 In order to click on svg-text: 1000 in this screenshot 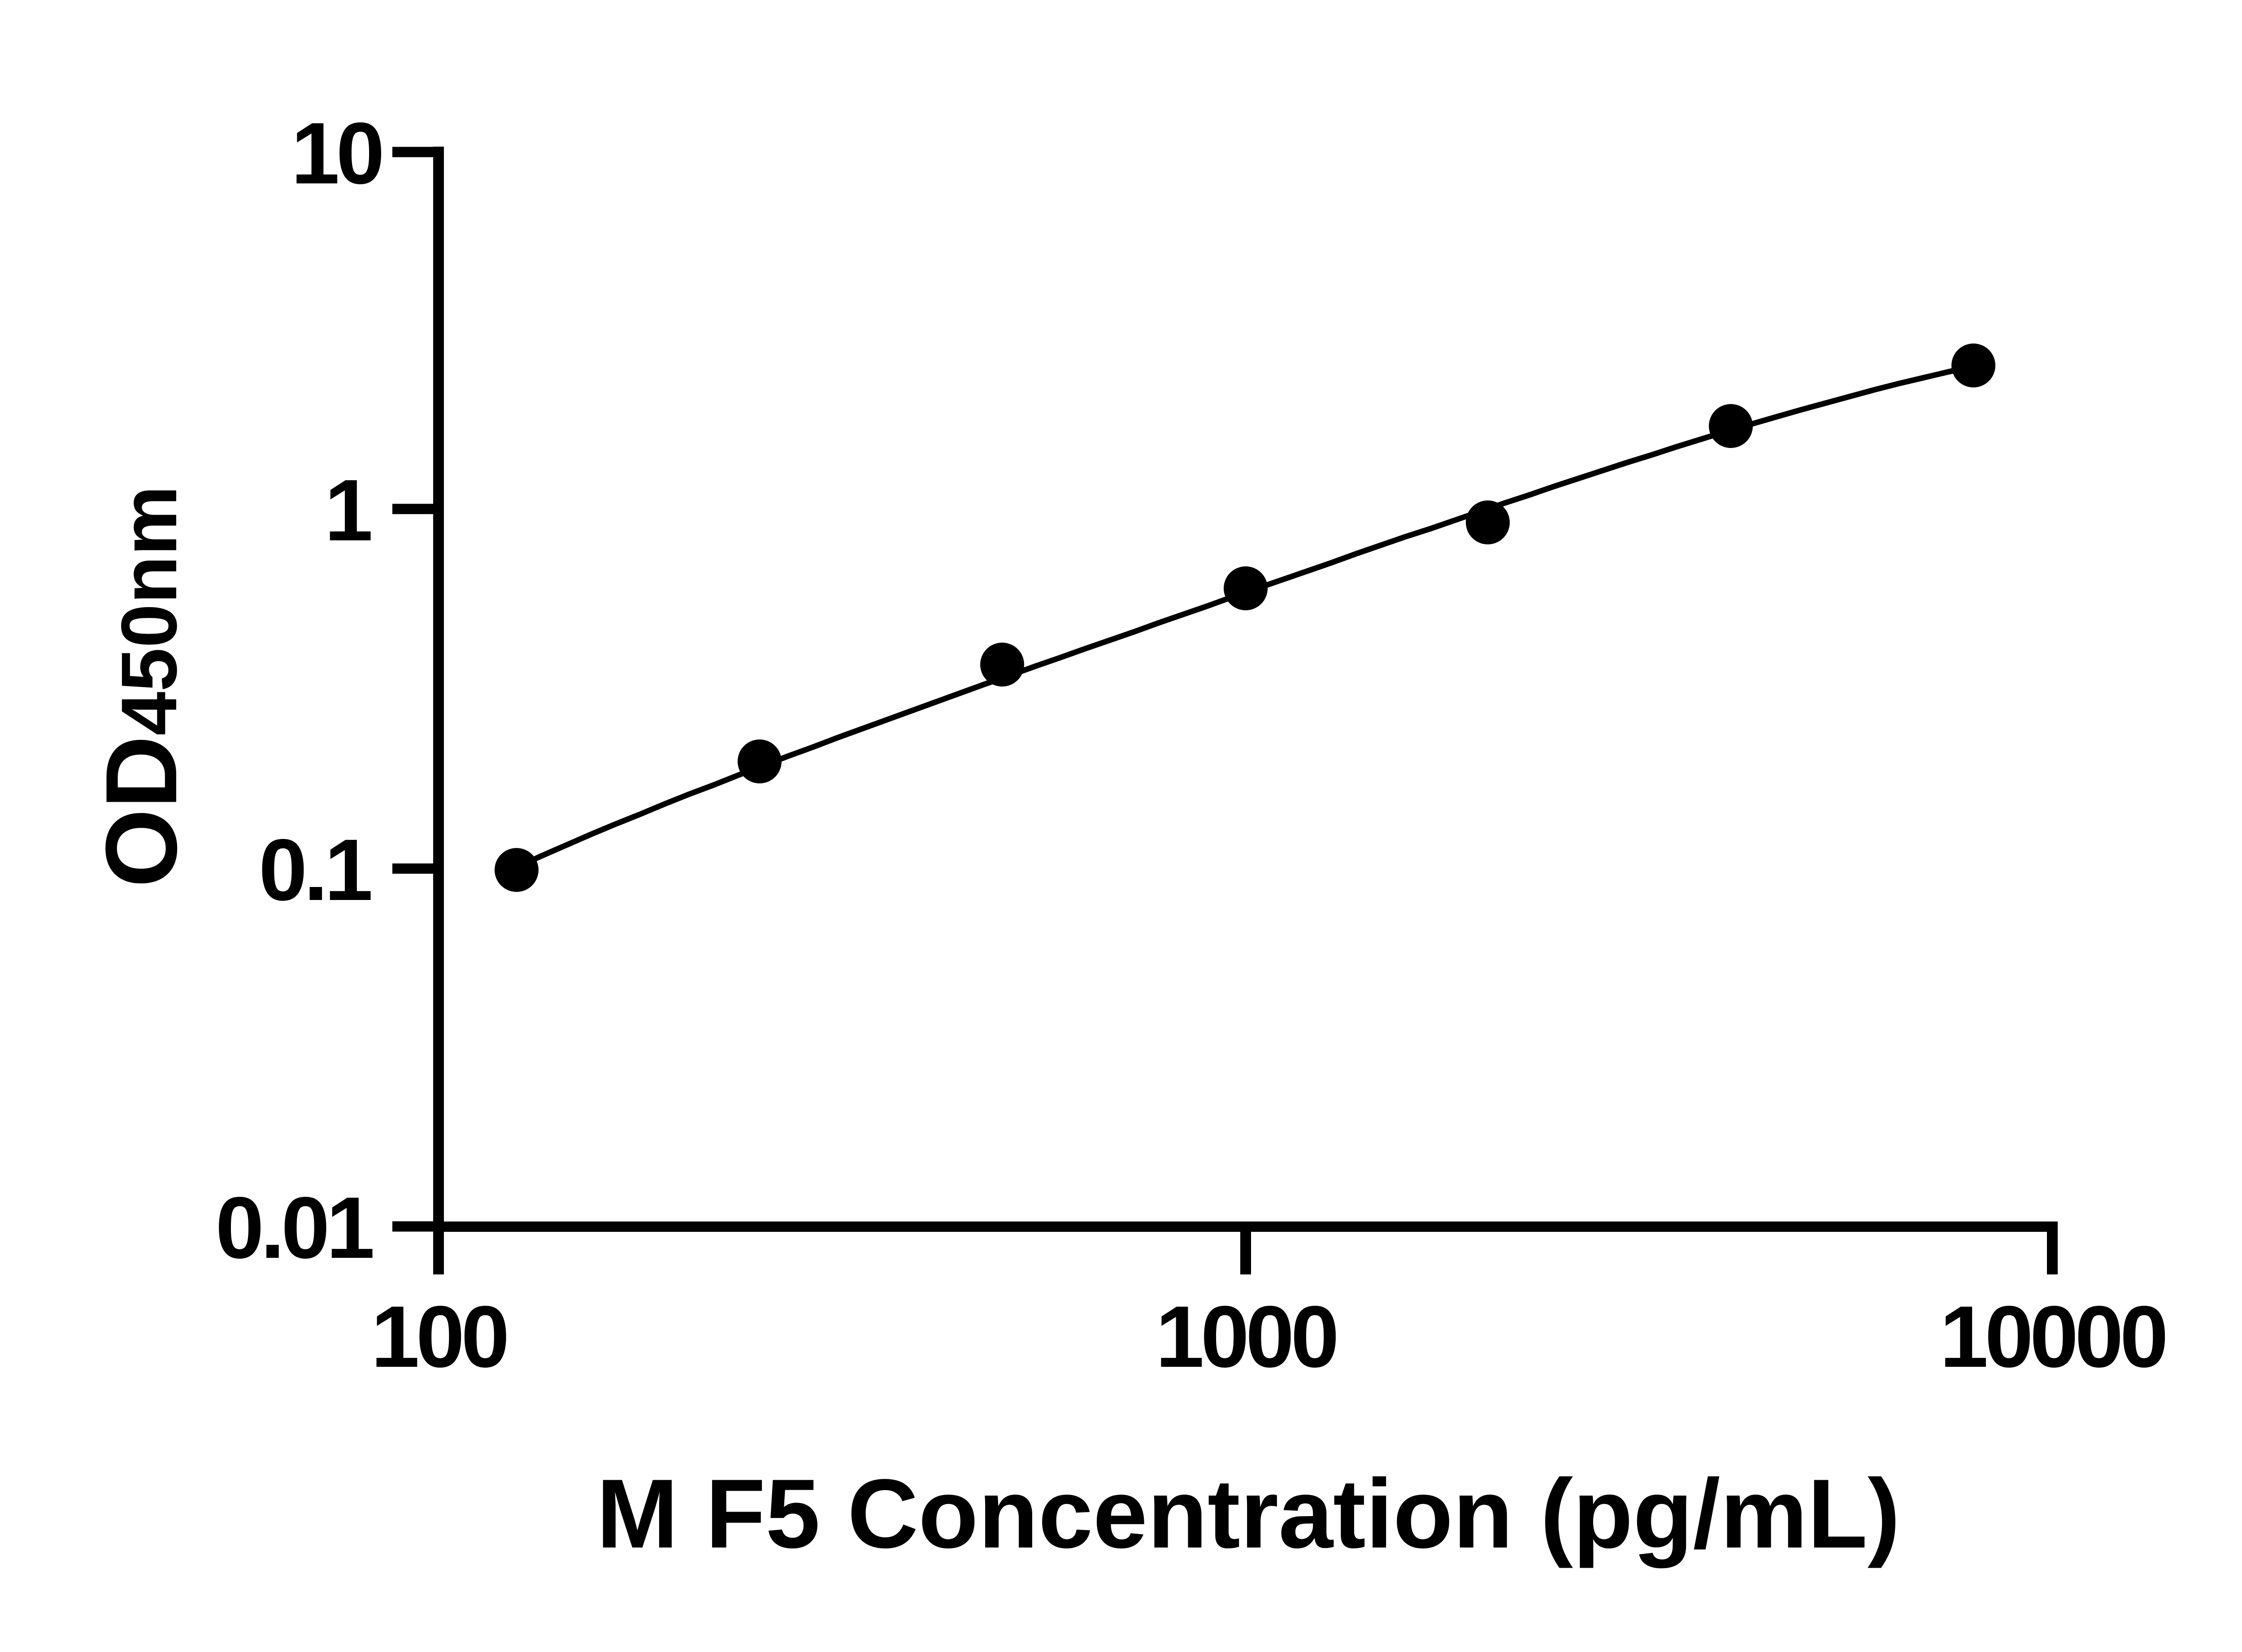, I will do `click(1246, 1337)`.